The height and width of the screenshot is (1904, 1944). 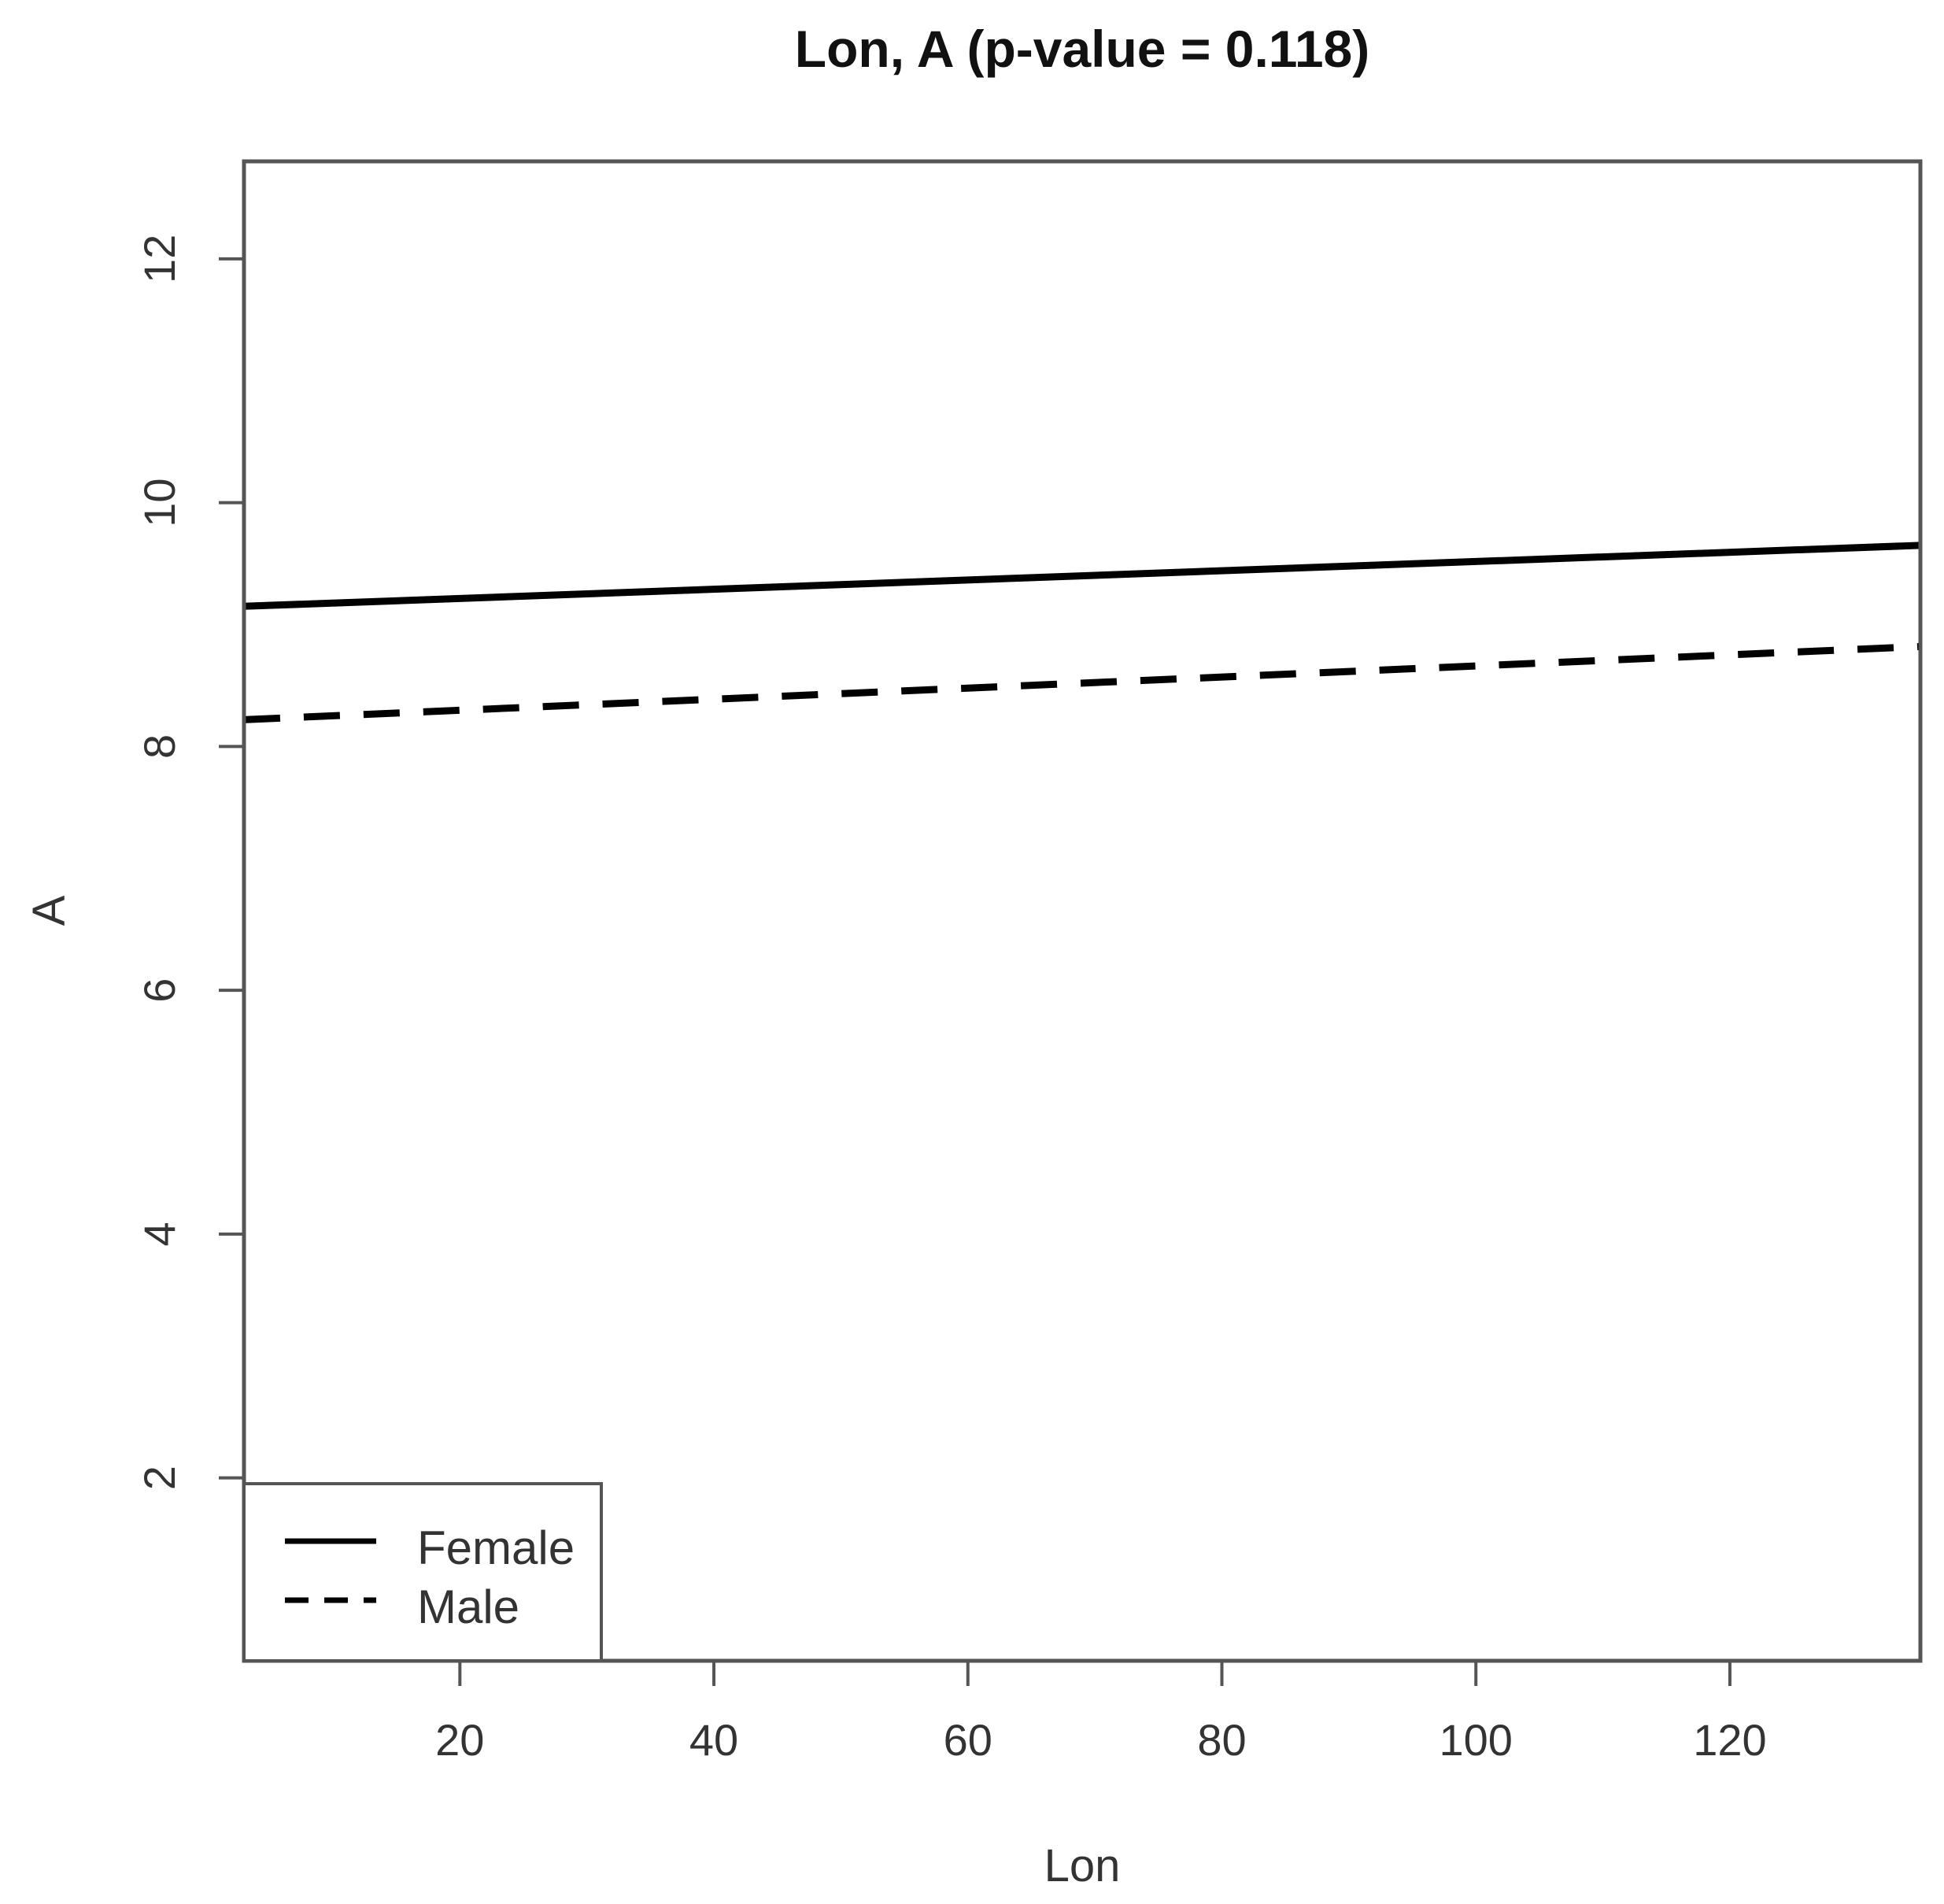 What do you see at coordinates (1729, 1740) in the screenshot?
I see `x-tick-label: 120` at bounding box center [1729, 1740].